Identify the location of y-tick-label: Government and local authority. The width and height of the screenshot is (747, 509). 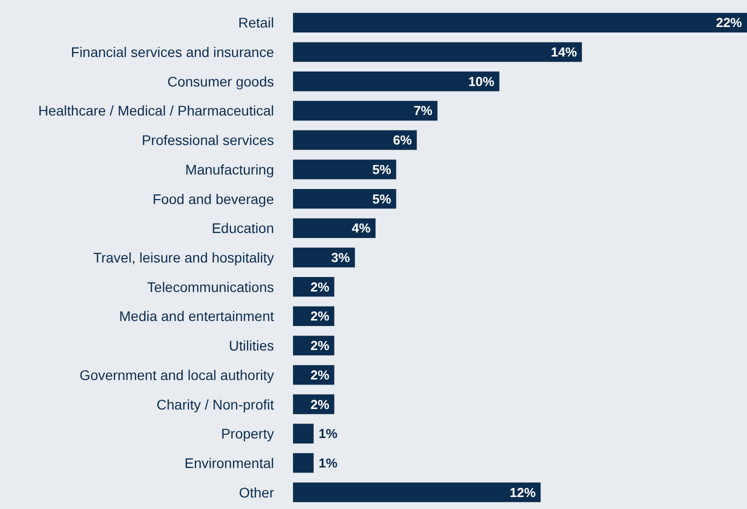
(176, 374).